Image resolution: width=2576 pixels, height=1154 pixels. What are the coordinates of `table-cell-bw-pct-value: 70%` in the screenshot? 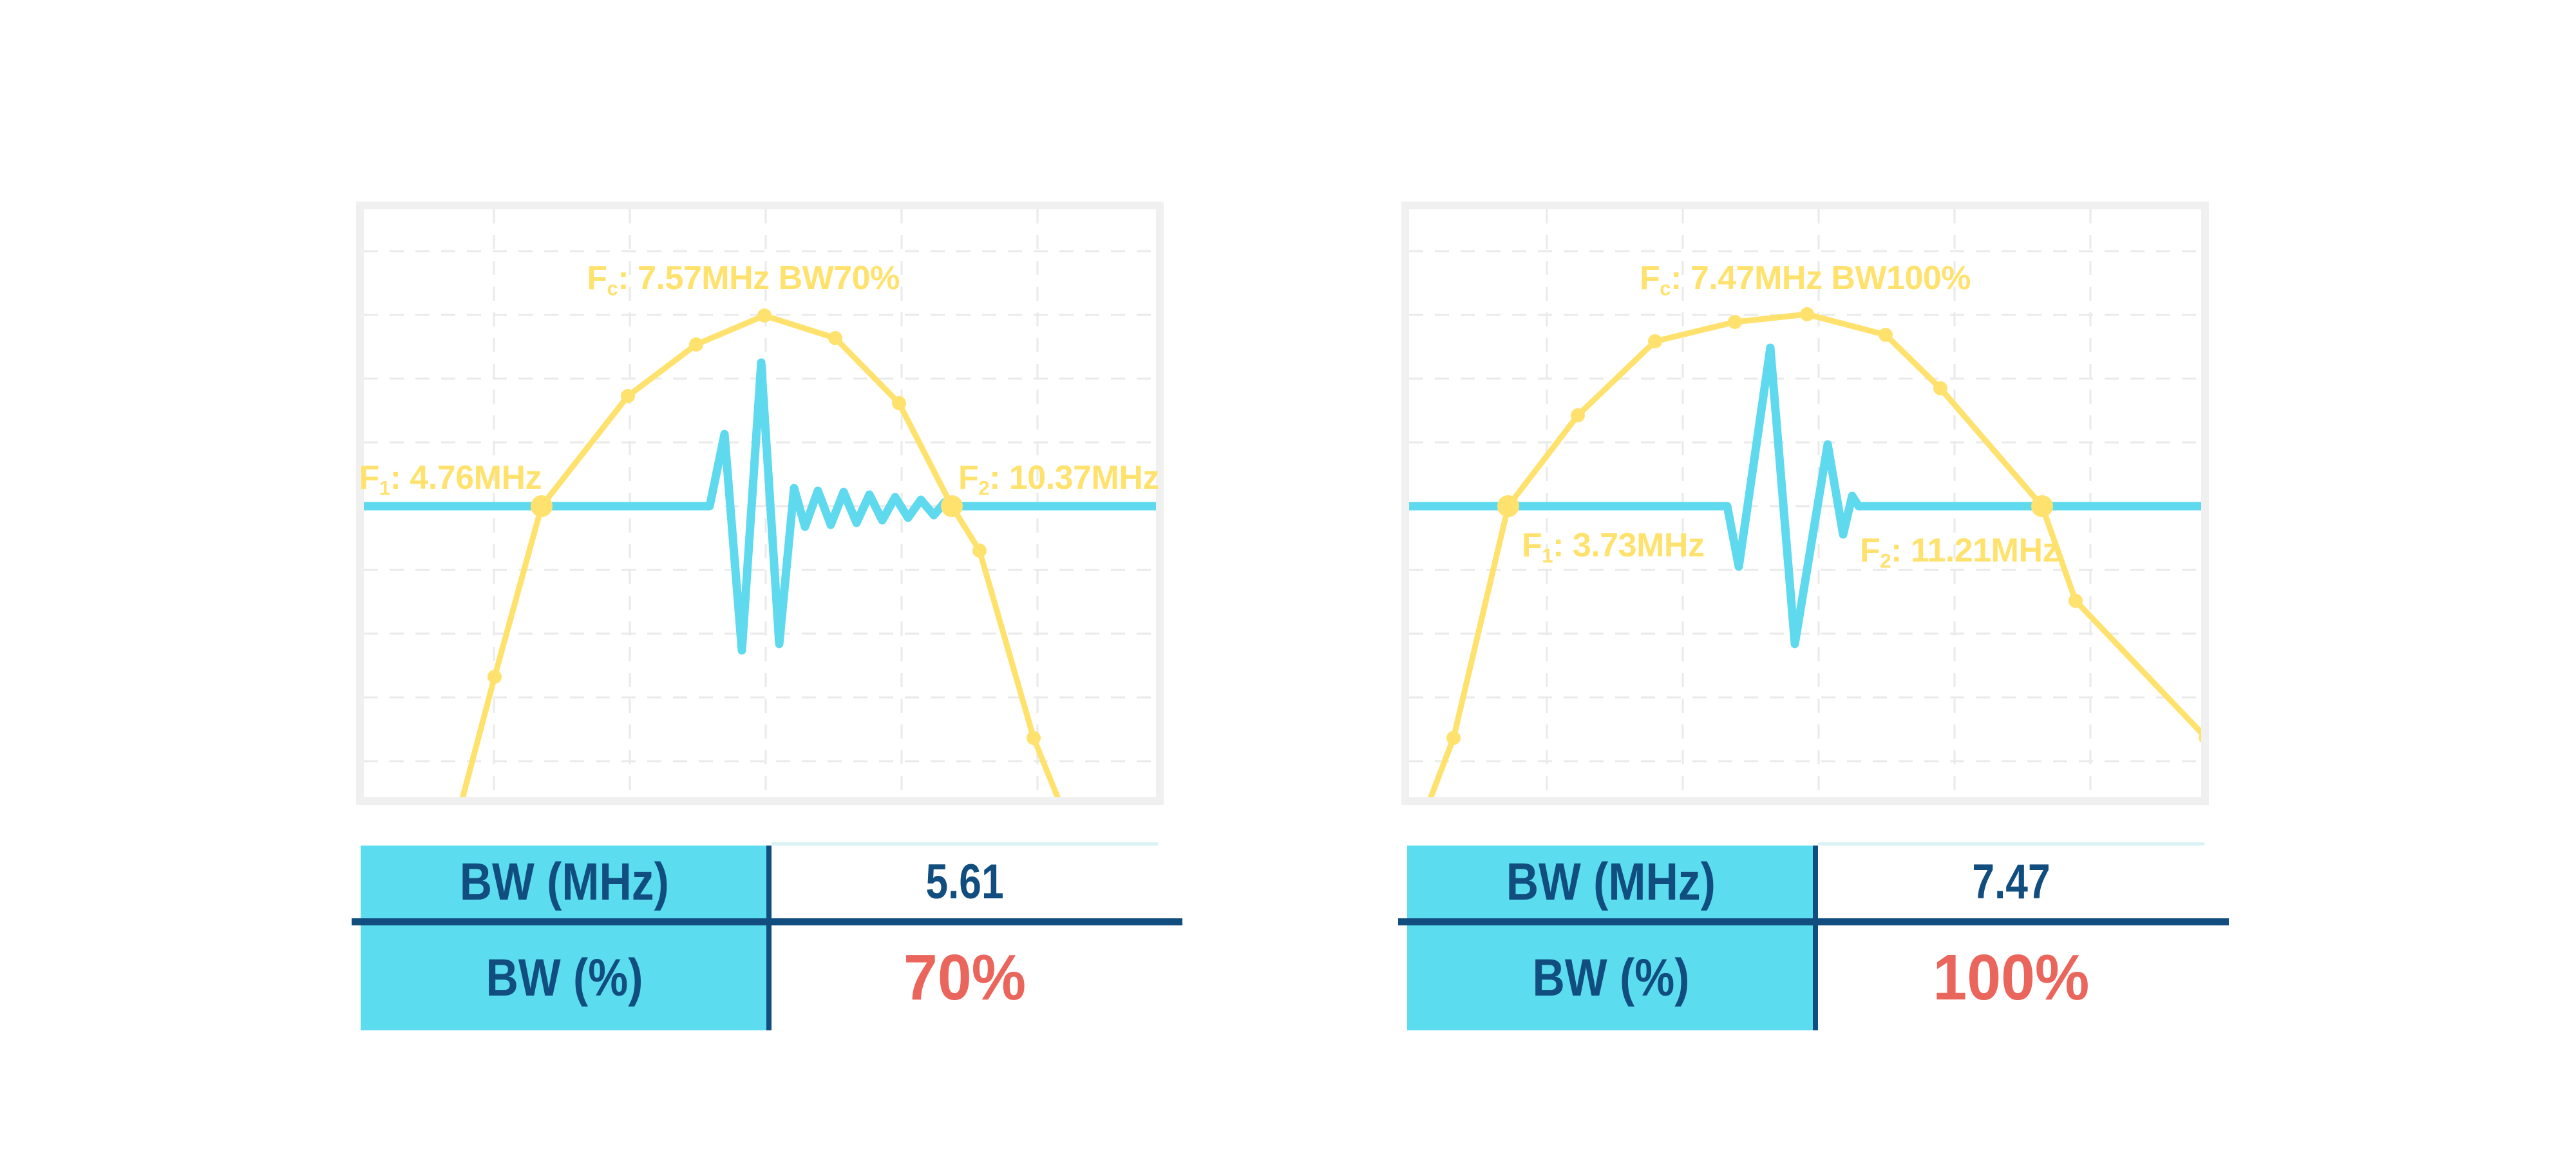 It's located at (965, 977).